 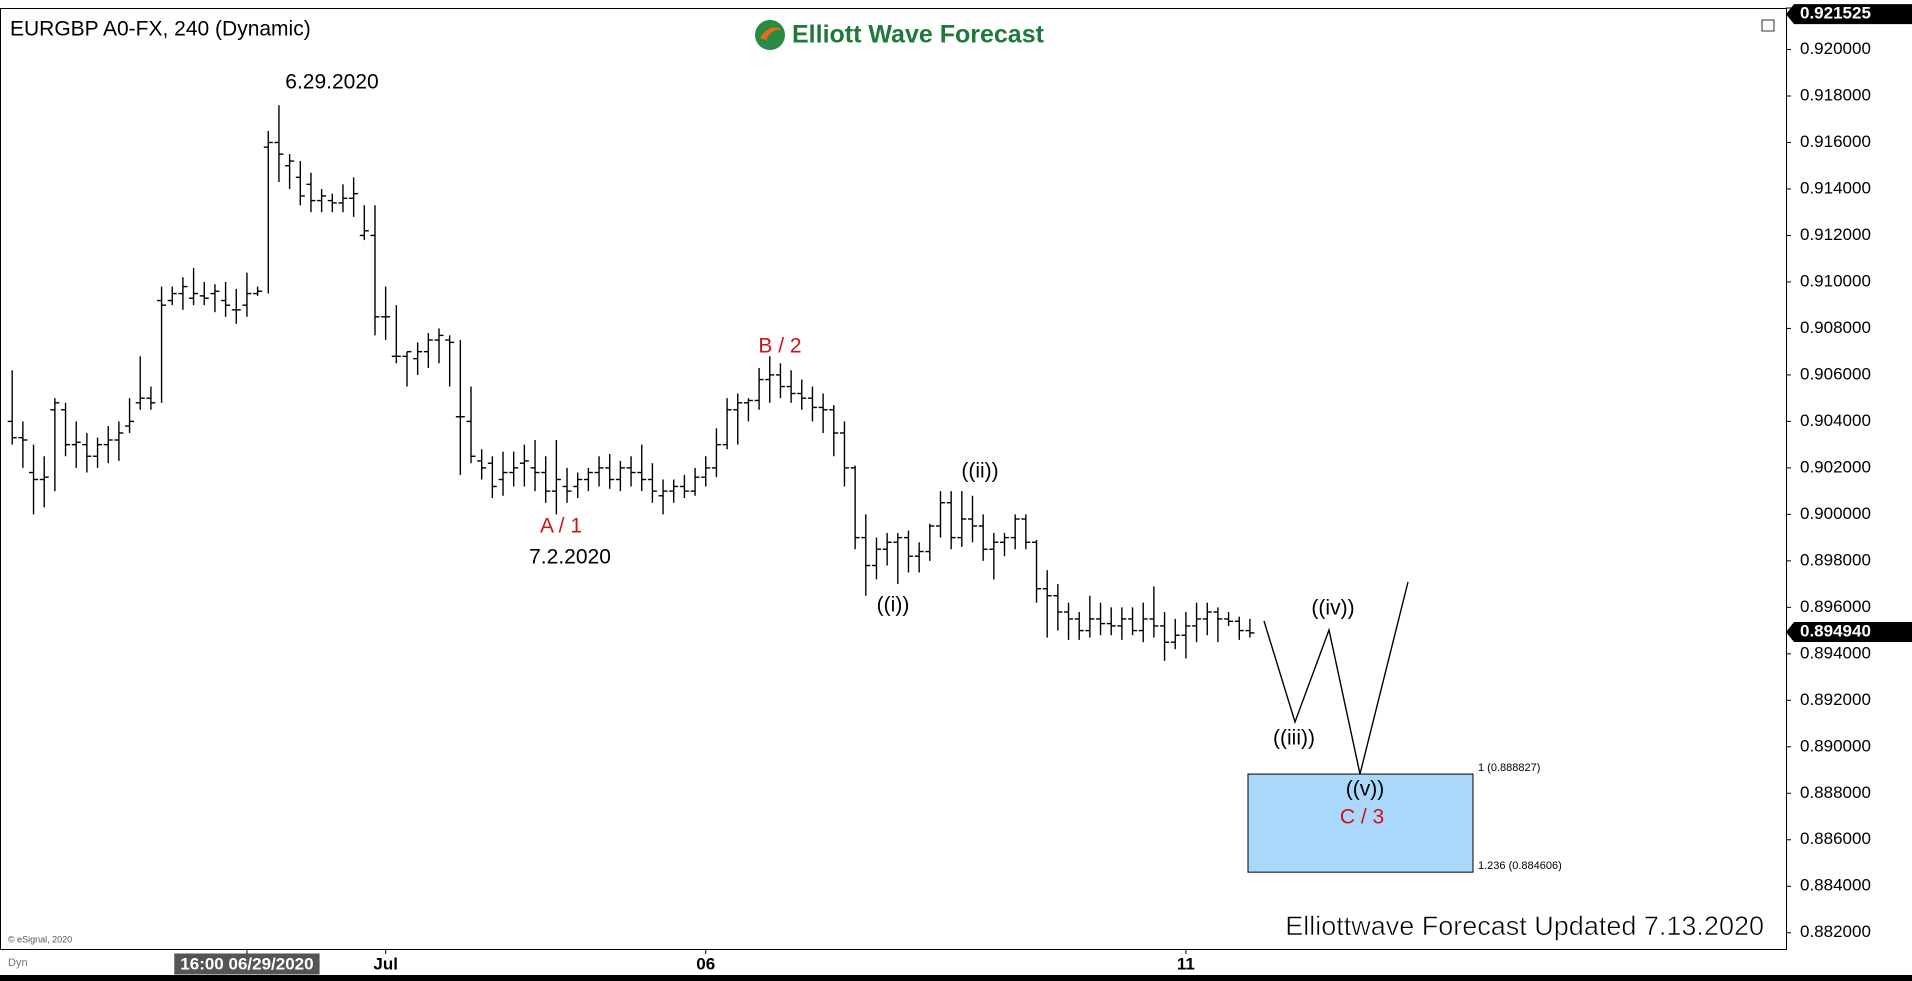 I want to click on projection-path, so click(x=1336, y=678).